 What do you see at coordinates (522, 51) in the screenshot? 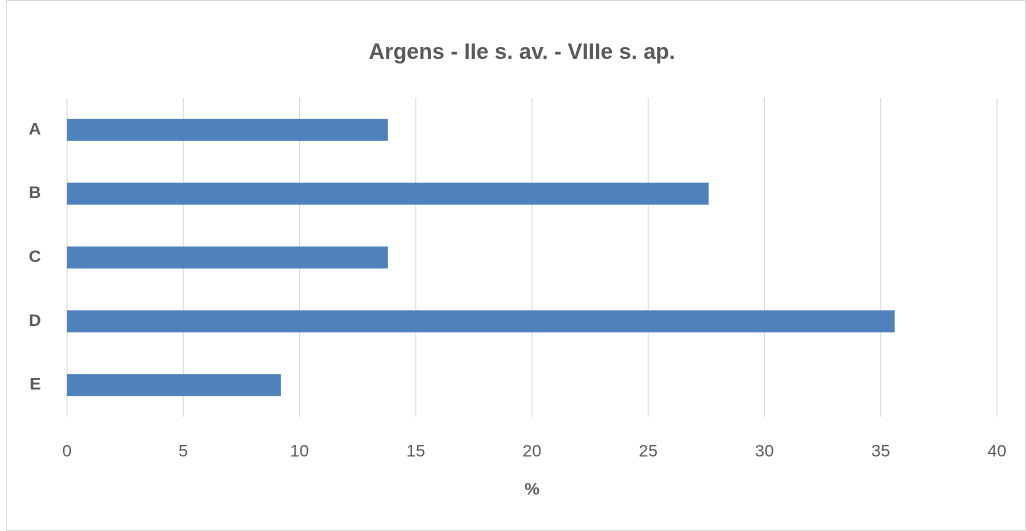
I see `chart-title: Argens - IIe s. av. - VIIIe s. ap.` at bounding box center [522, 51].